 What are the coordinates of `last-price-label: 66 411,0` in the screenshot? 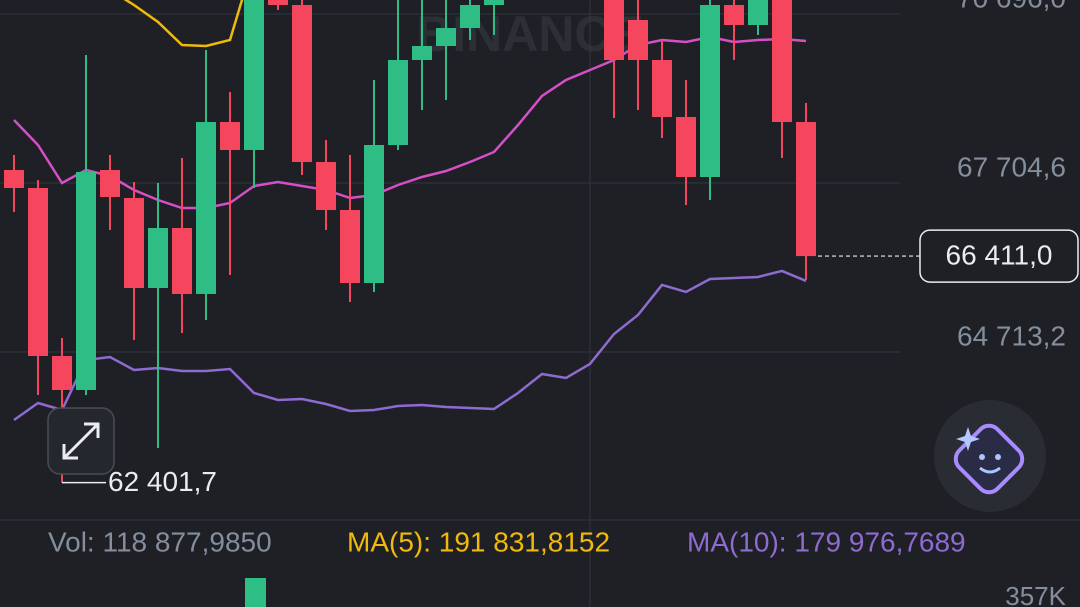 It's located at (999, 254).